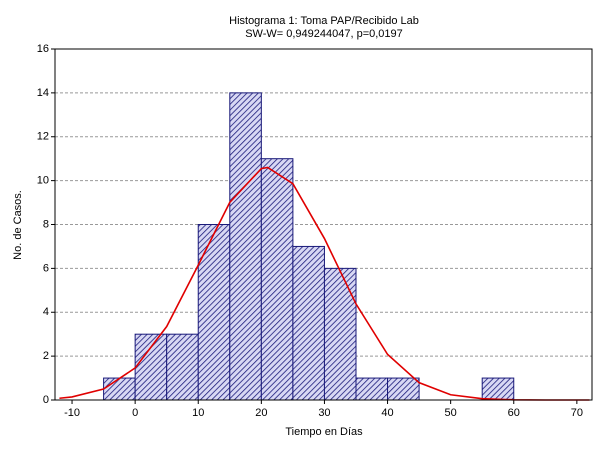 This screenshot has height=449, width=597. I want to click on x-tick-label: 20, so click(261, 413).